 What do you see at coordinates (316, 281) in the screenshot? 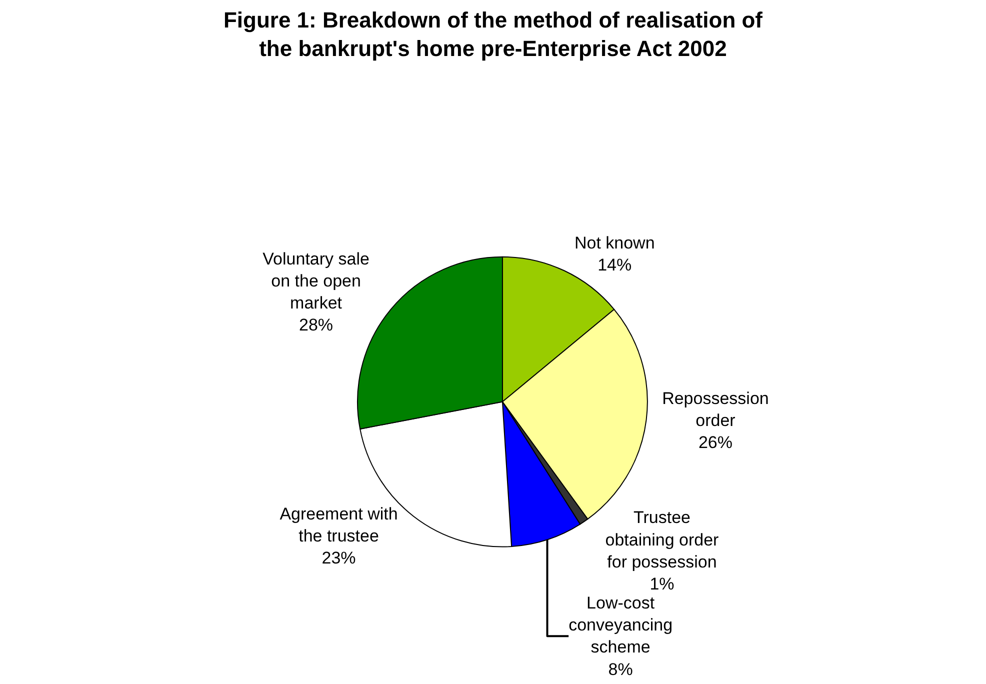
I see `slice-label: Voluntary sale on the open market` at bounding box center [316, 281].